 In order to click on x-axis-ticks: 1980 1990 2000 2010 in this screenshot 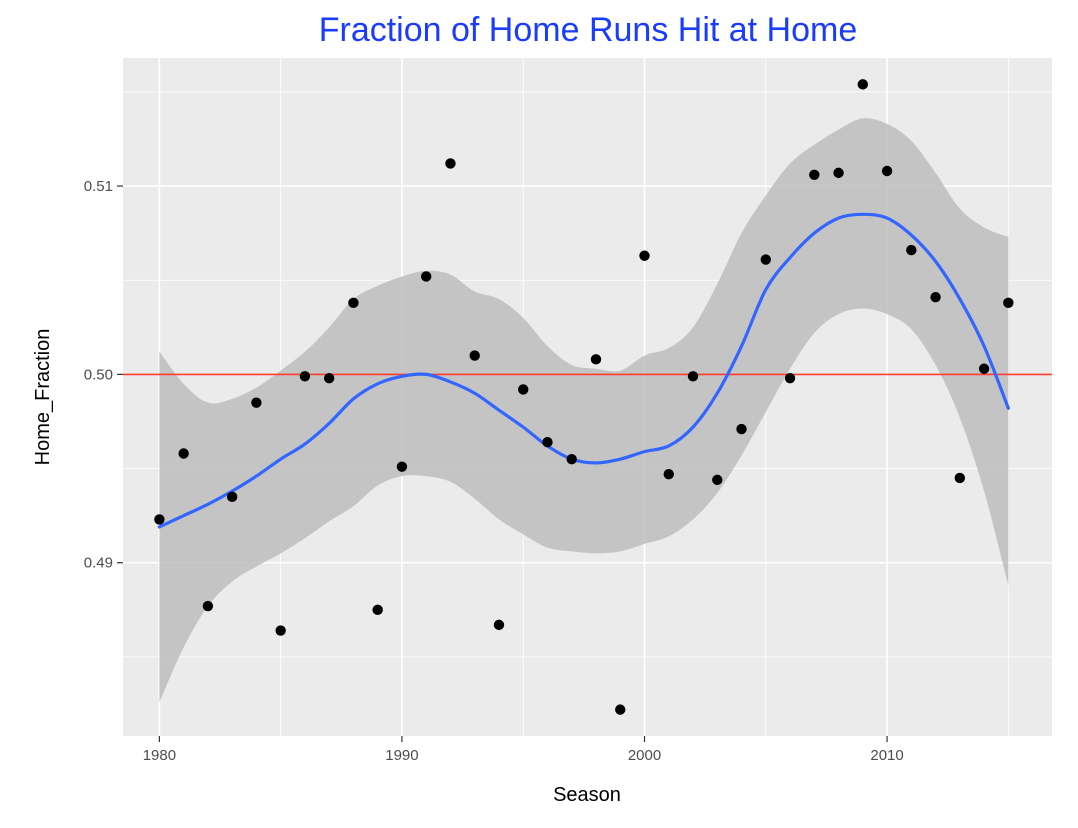, I will do `click(523, 750)`.